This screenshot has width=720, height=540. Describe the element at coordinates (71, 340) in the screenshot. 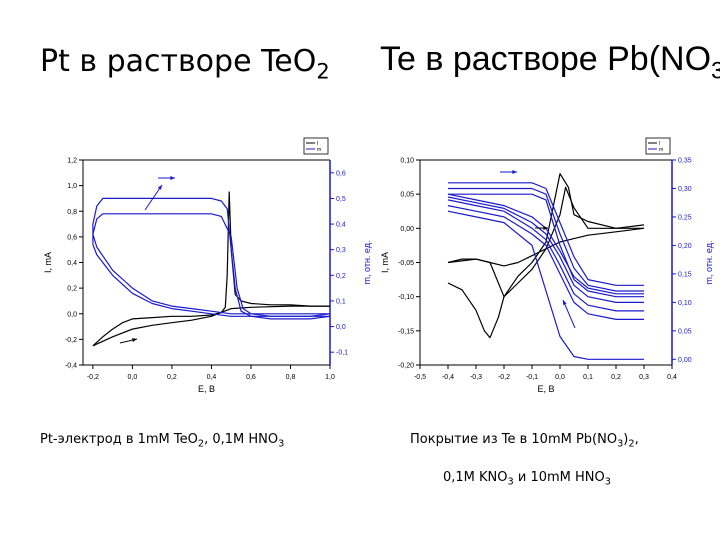

I see `y-left-tick-label: -0,2` at that location.